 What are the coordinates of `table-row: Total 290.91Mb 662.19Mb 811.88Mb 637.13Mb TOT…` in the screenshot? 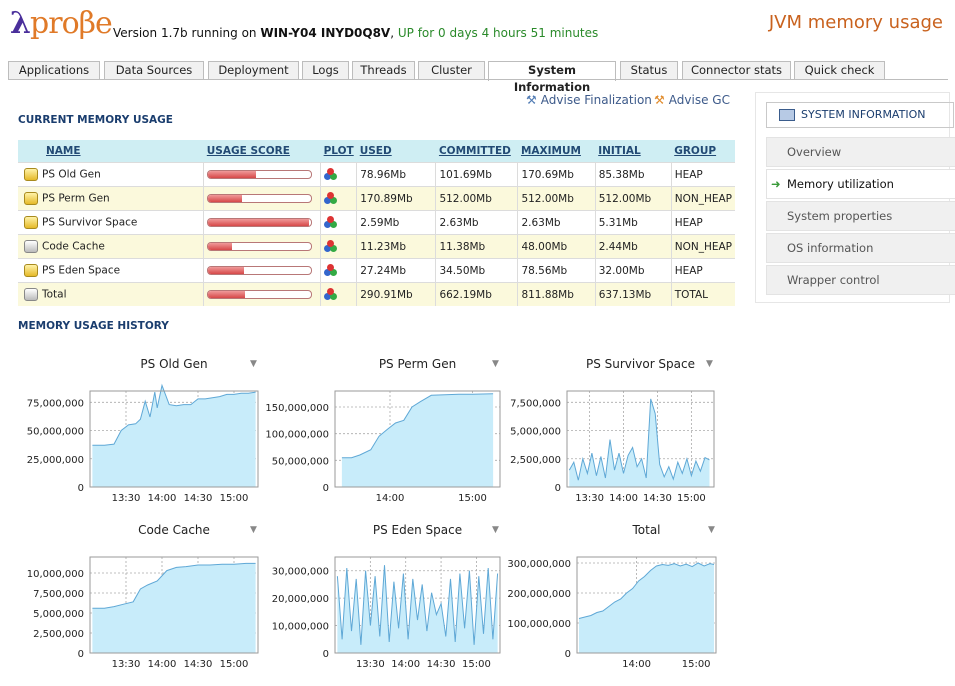 It's located at (376, 294).